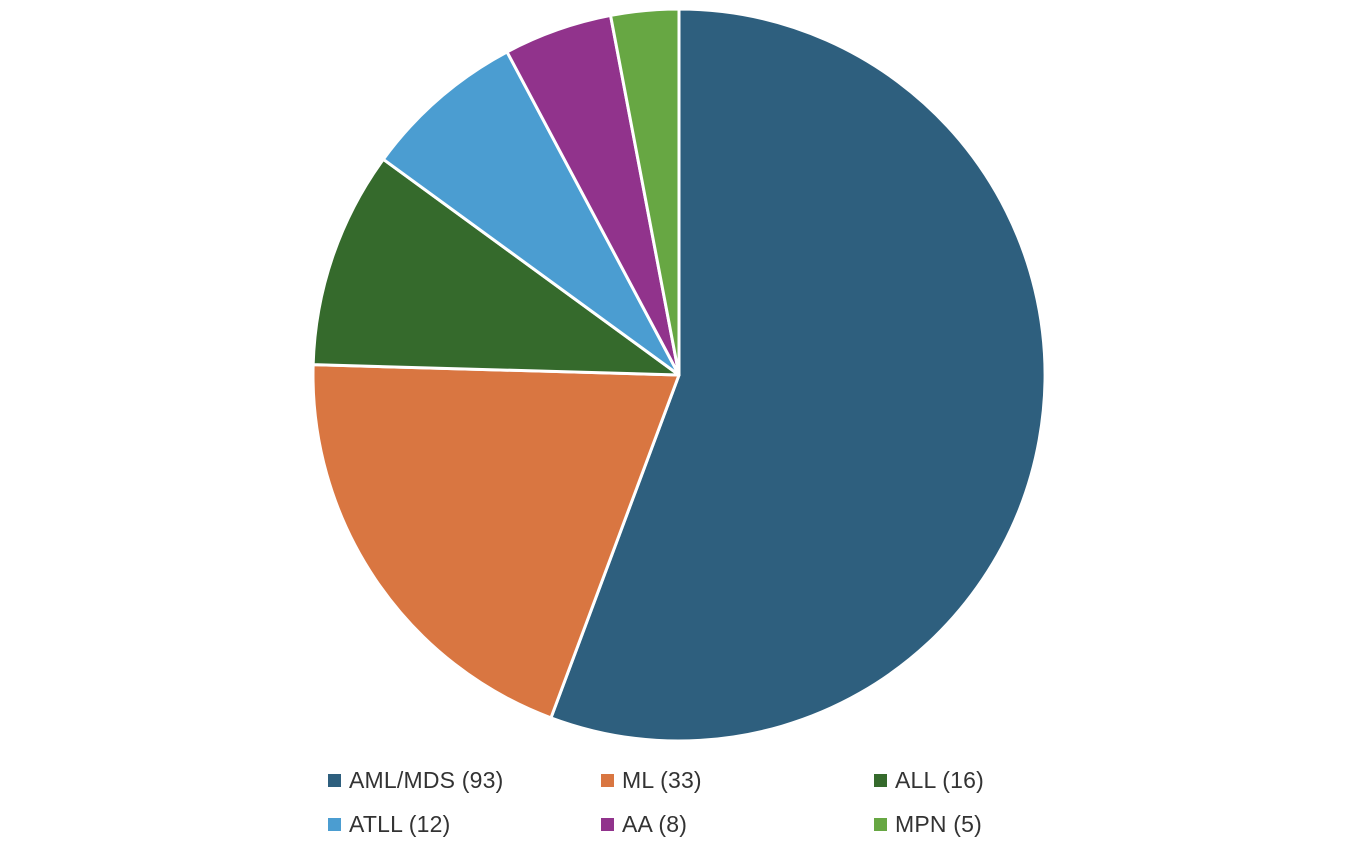 Image resolution: width=1360 pixels, height=848 pixels. What do you see at coordinates (496, 267) in the screenshot?
I see `pie-slice-all` at bounding box center [496, 267].